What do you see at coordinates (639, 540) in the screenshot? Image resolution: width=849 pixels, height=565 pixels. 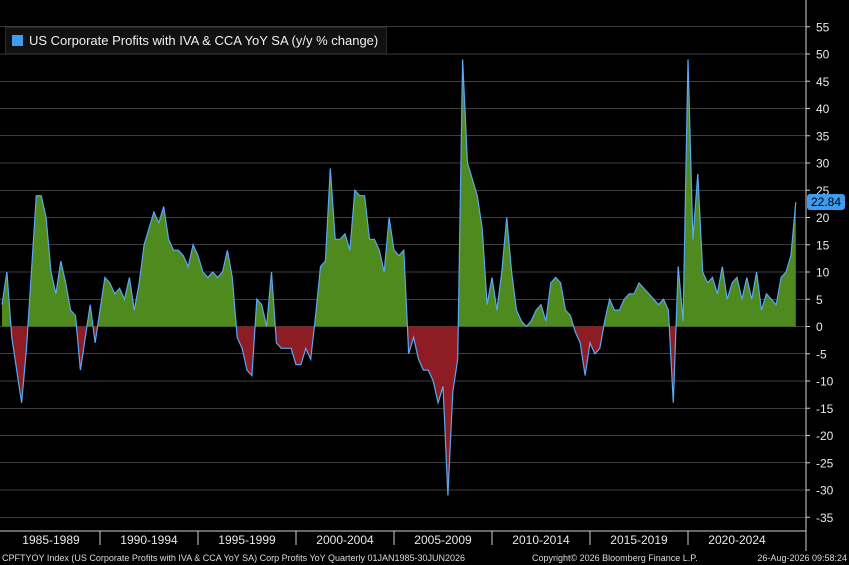 I see `x-tick-label: 2015-2019` at bounding box center [639, 540].